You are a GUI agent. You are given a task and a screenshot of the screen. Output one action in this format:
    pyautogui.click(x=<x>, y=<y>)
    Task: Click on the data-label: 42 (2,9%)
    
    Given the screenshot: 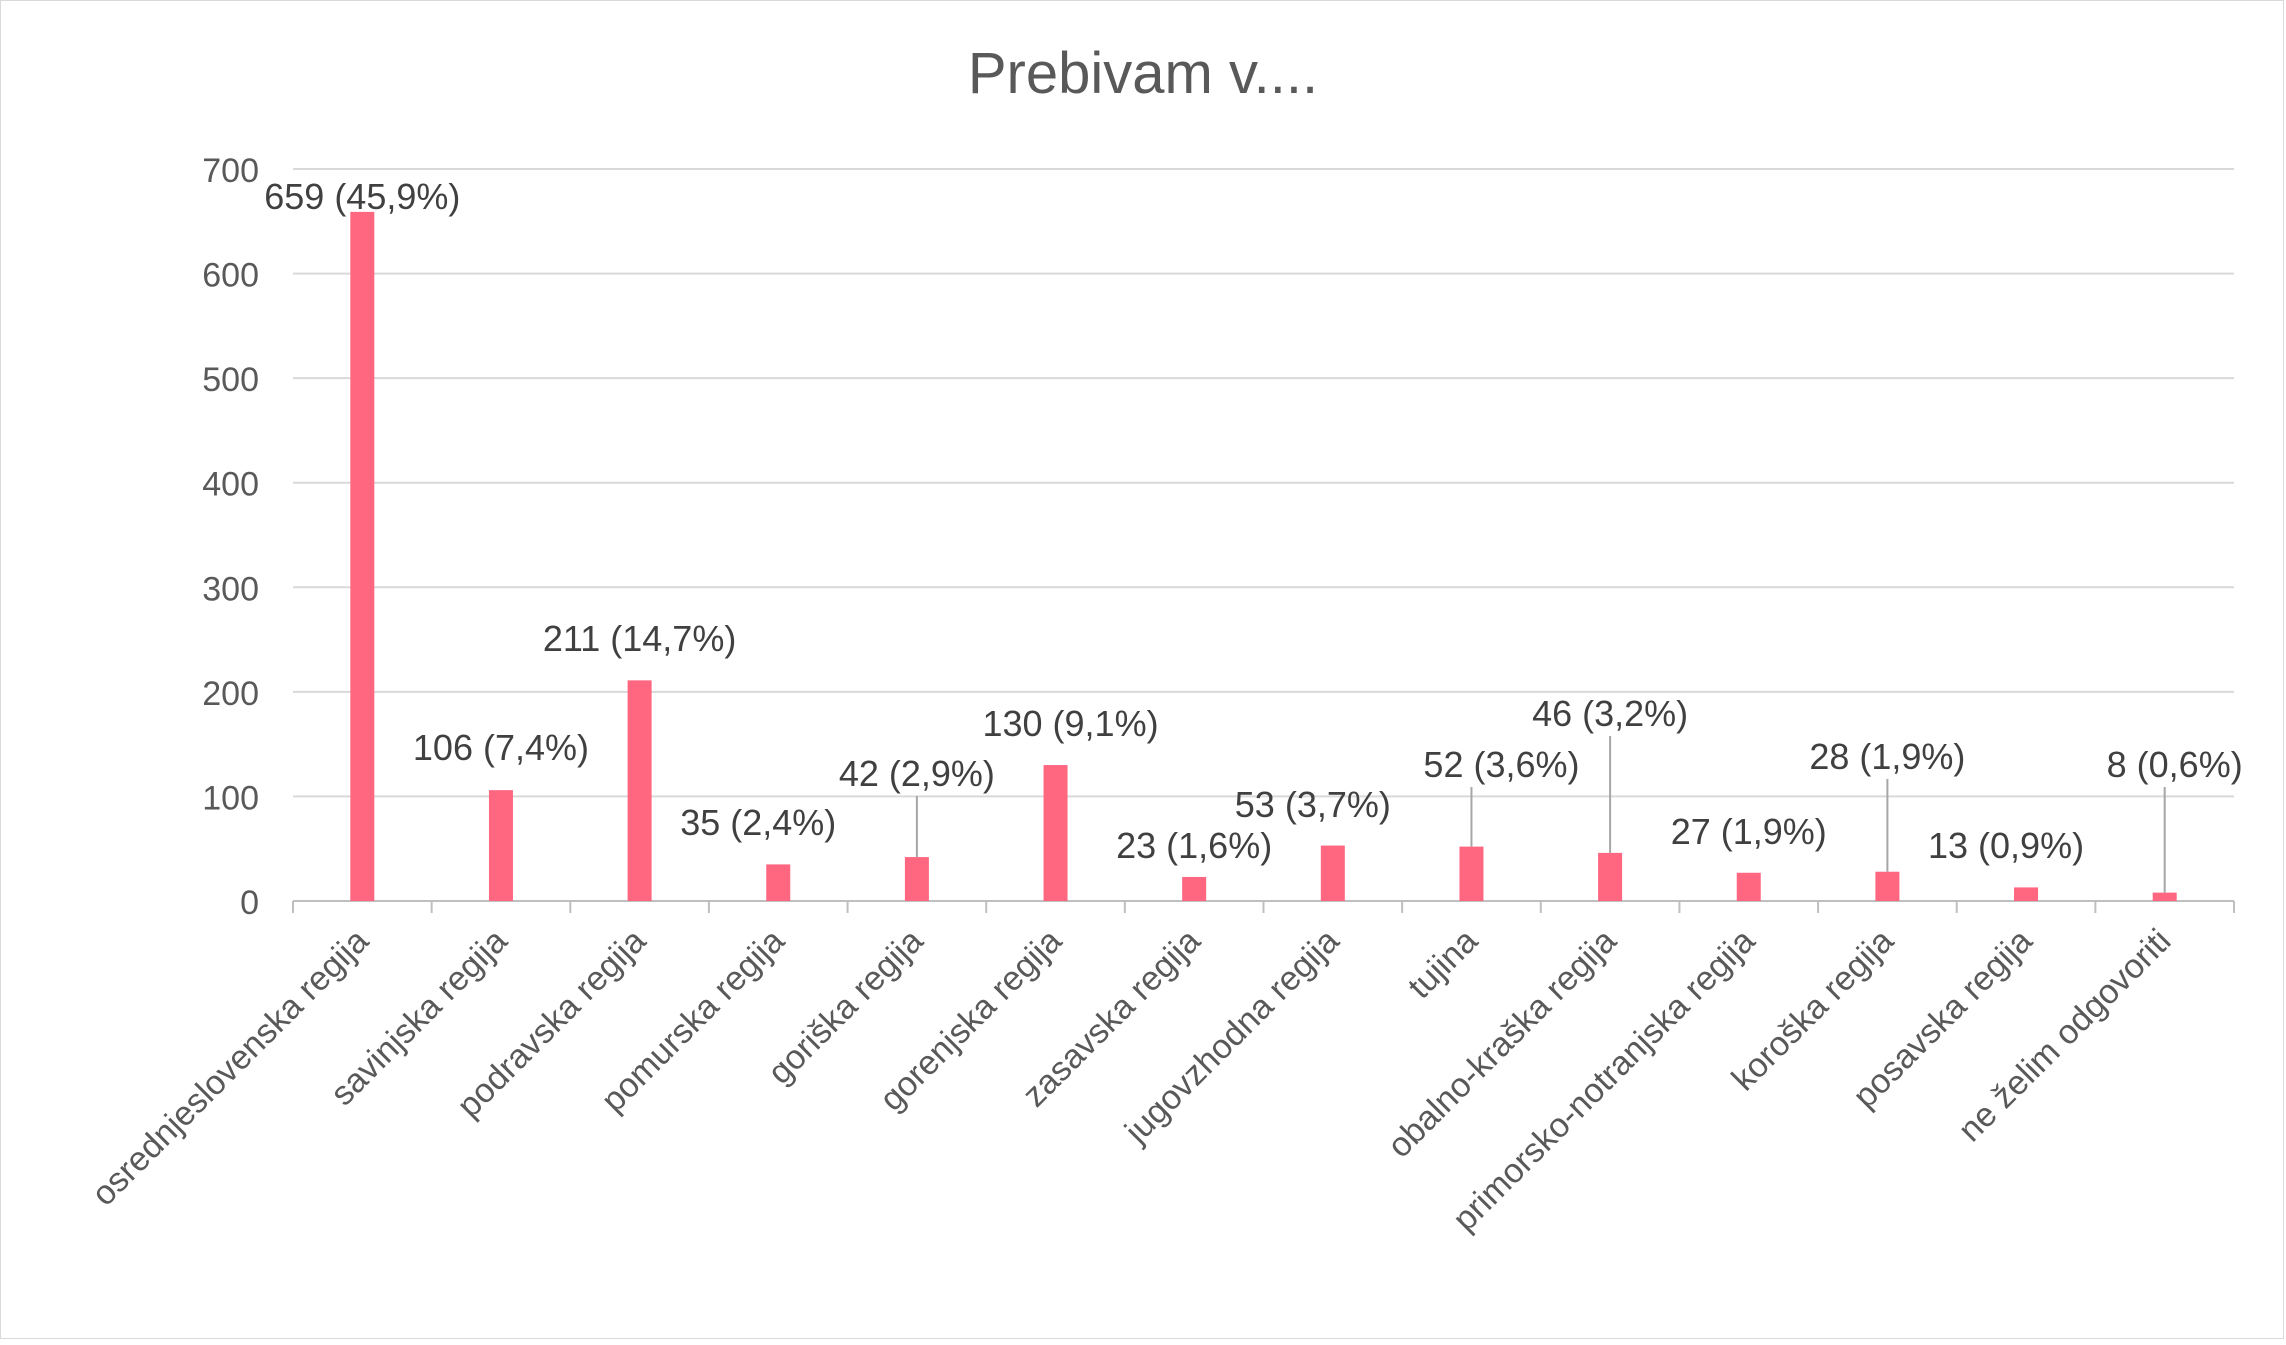 What is the action you would take?
    pyautogui.click(x=917, y=773)
    